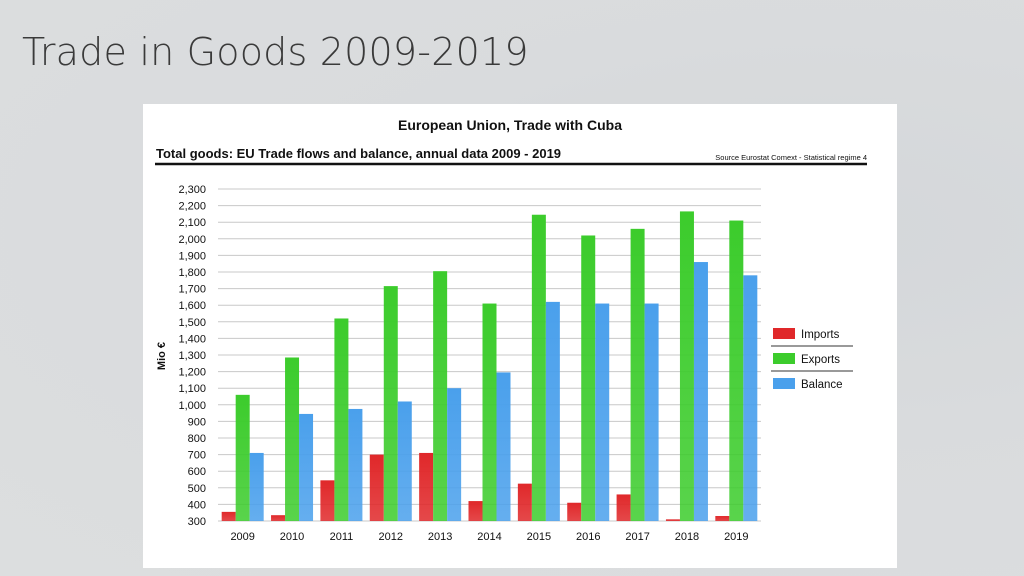 The height and width of the screenshot is (576, 1024). What do you see at coordinates (192, 273) in the screenshot?
I see `y-tick-label: 1,800` at bounding box center [192, 273].